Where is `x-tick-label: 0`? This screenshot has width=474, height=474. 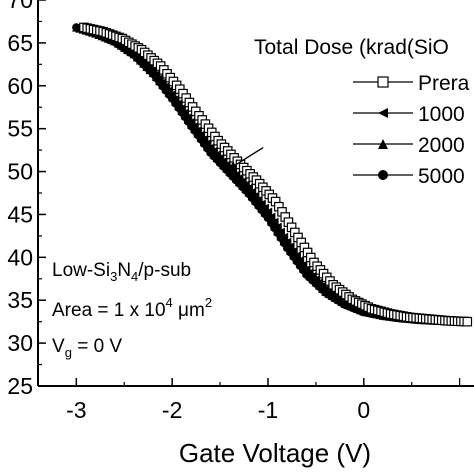 x-tick-label: 0 is located at coordinates (363, 410).